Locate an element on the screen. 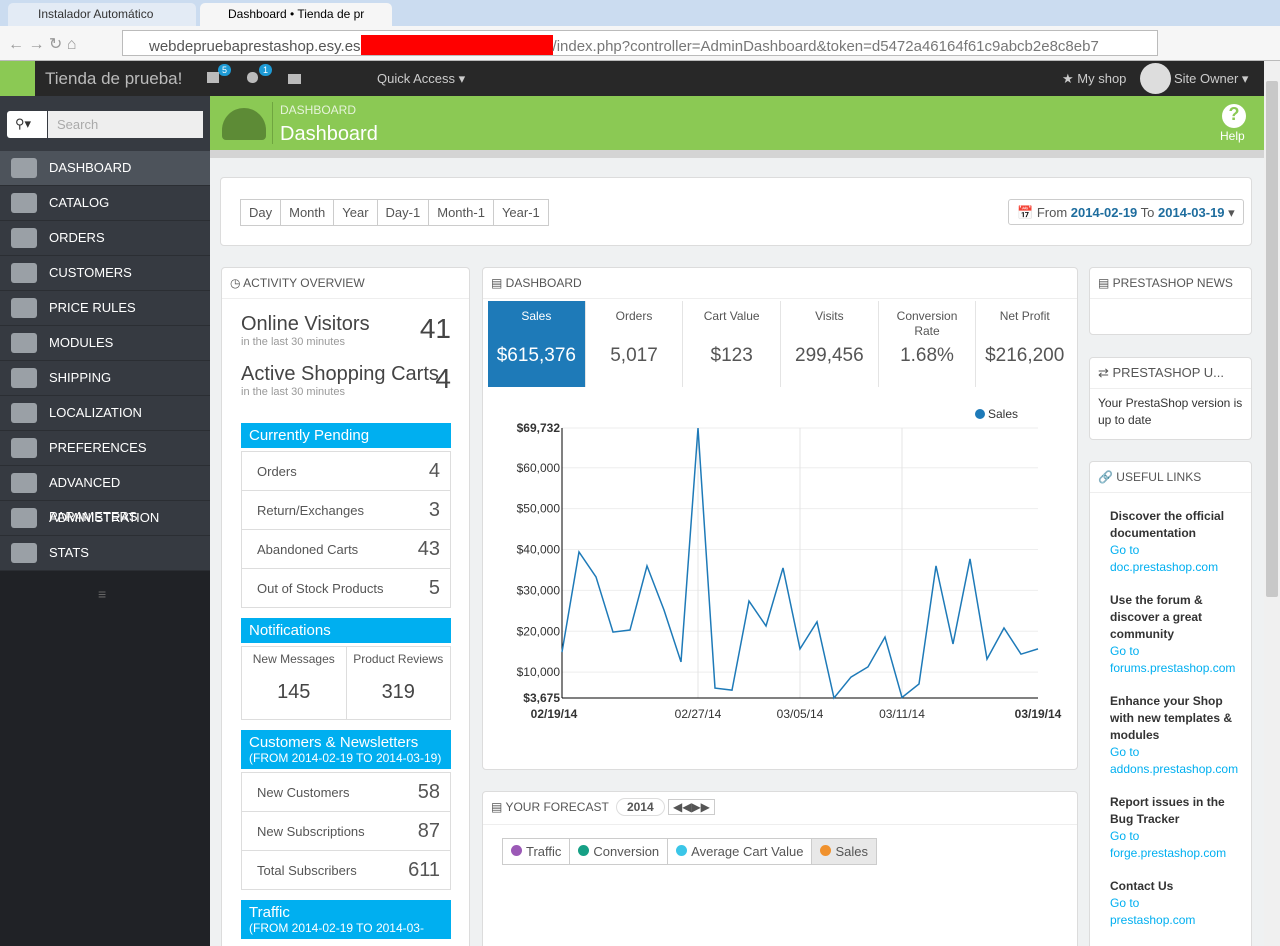 The image size is (1280, 946). forecast-tab: Average Cart Value is located at coordinates (740, 851).